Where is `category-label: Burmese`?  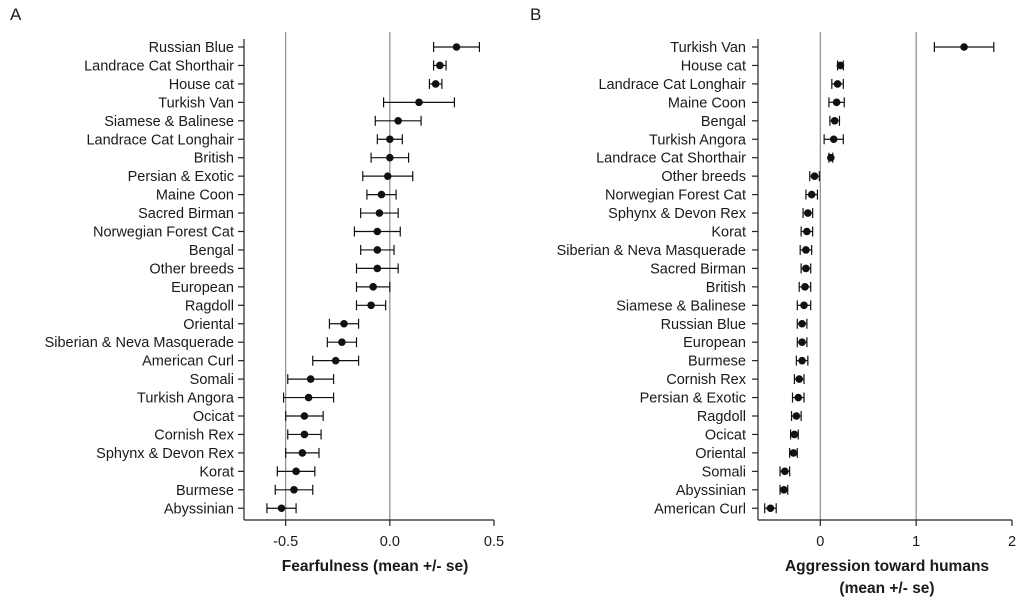 category-label: Burmese is located at coordinates (205, 491).